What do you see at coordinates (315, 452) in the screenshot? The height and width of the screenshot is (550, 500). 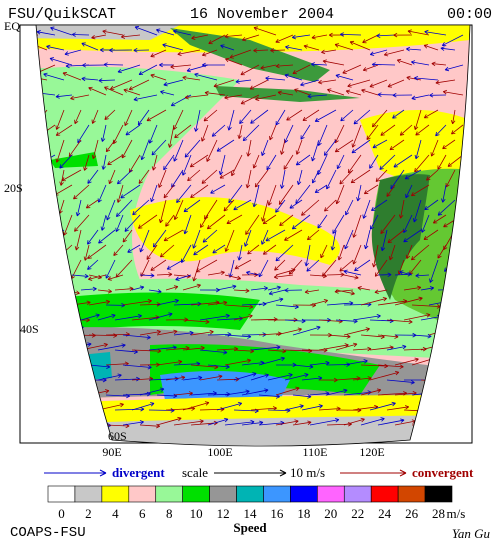 I see `lon-label: 110E` at bounding box center [315, 452].